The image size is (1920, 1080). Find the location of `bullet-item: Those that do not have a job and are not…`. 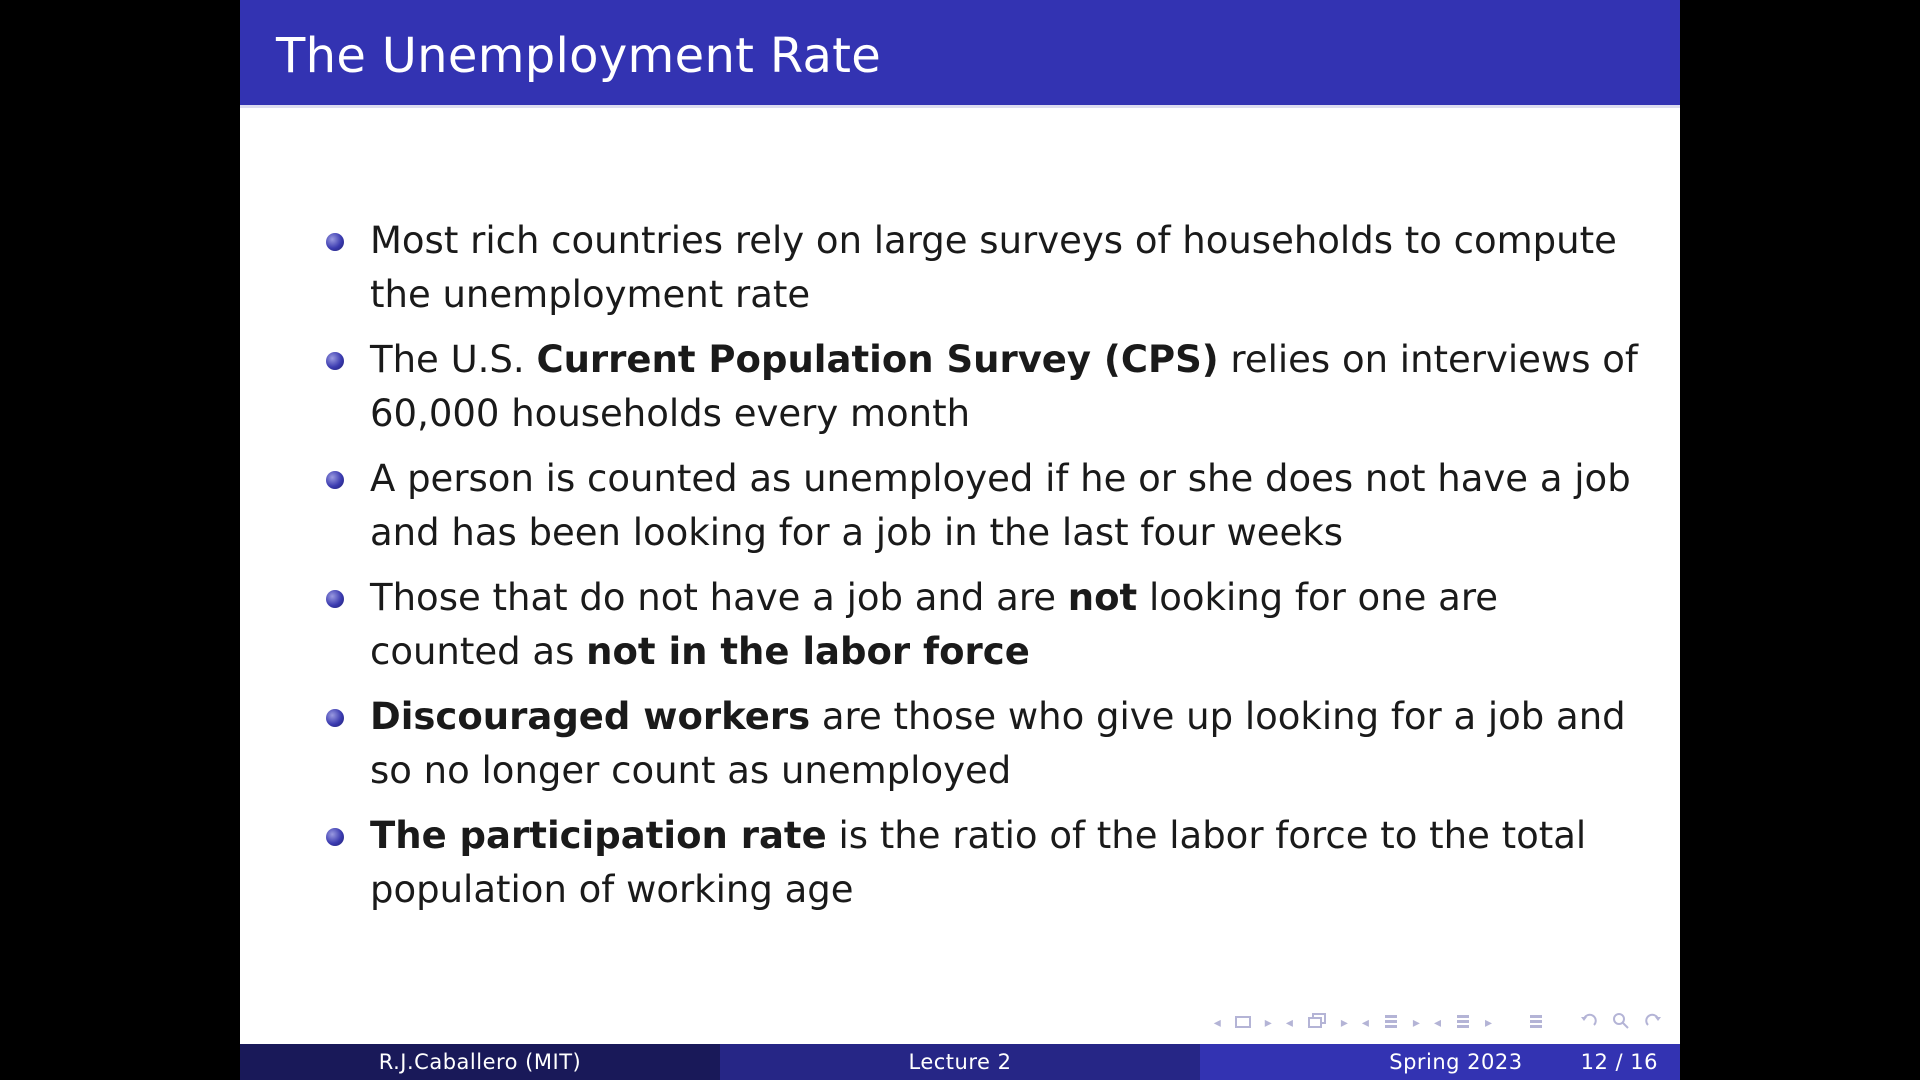

bullet-item: Those that do not have a job and are not… is located at coordinates (985, 625).